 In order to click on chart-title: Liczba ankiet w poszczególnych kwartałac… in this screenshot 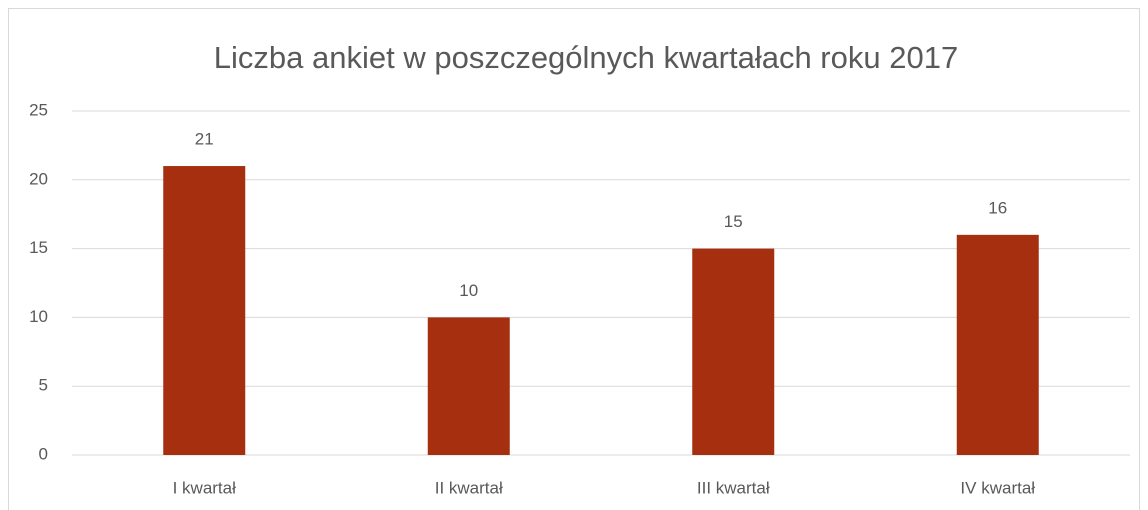, I will do `click(586, 57)`.